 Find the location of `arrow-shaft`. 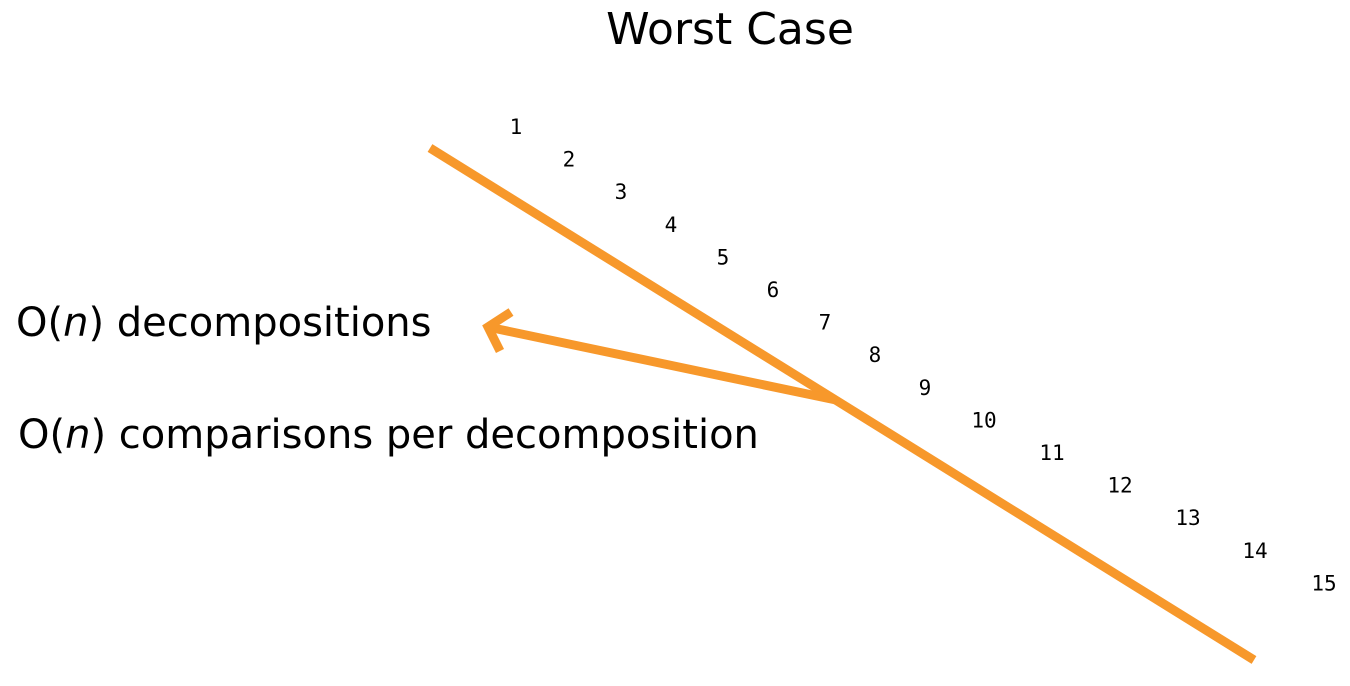

arrow-shaft is located at coordinates (662, 363).